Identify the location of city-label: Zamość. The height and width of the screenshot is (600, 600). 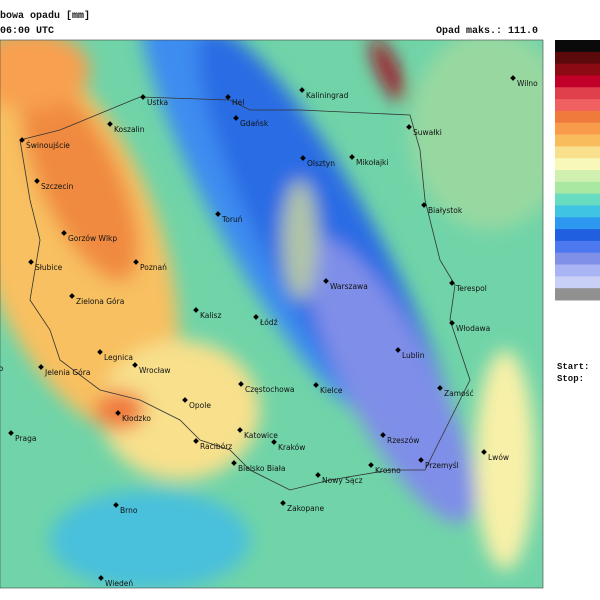
(459, 393).